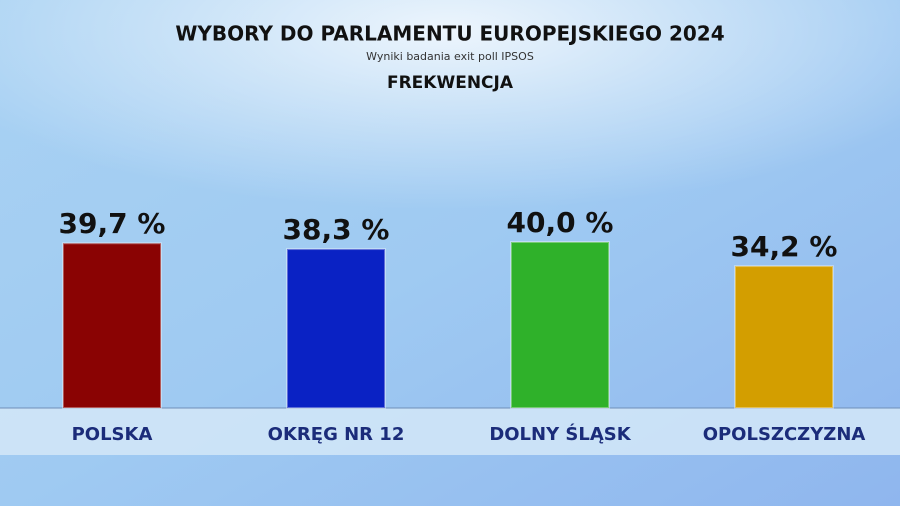 This screenshot has height=506, width=900. What do you see at coordinates (450, 56) in the screenshot?
I see `chart-subtitle: Wyniki badania exit poll IPSOS` at bounding box center [450, 56].